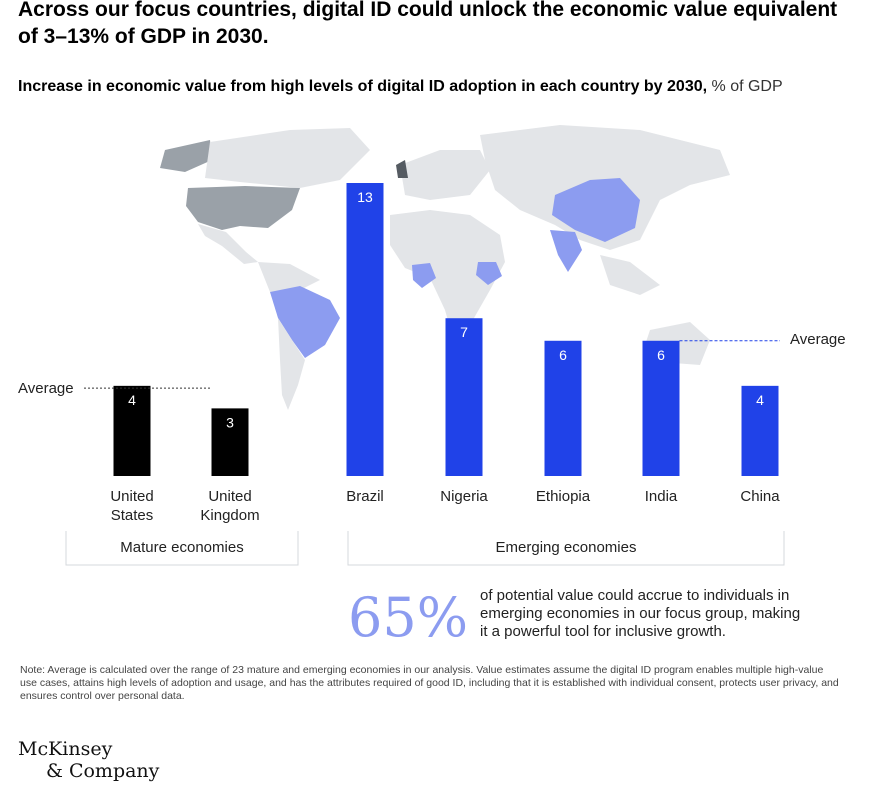 The height and width of the screenshot is (788, 874). What do you see at coordinates (186, 156) in the screenshot?
I see `map-greenland` at bounding box center [186, 156].